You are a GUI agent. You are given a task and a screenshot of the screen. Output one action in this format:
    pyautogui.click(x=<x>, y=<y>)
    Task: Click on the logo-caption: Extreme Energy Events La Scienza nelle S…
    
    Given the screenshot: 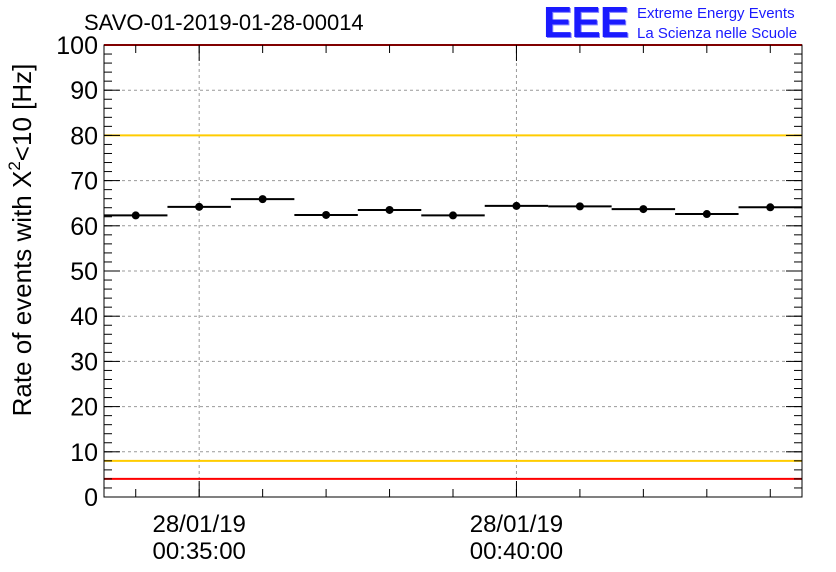 What is the action you would take?
    pyautogui.click(x=717, y=24)
    